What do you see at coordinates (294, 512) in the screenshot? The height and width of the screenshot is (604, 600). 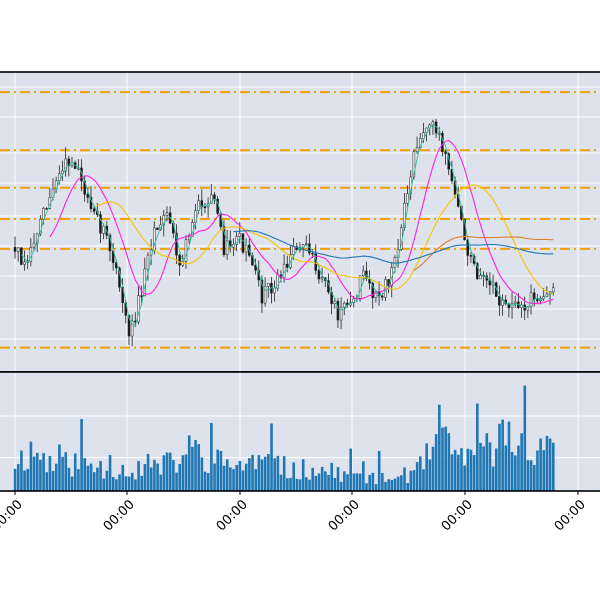 I see `x-axis-ticks: 00:00 00:00 00:00 00:00 00:00 00:00` at bounding box center [294, 512].